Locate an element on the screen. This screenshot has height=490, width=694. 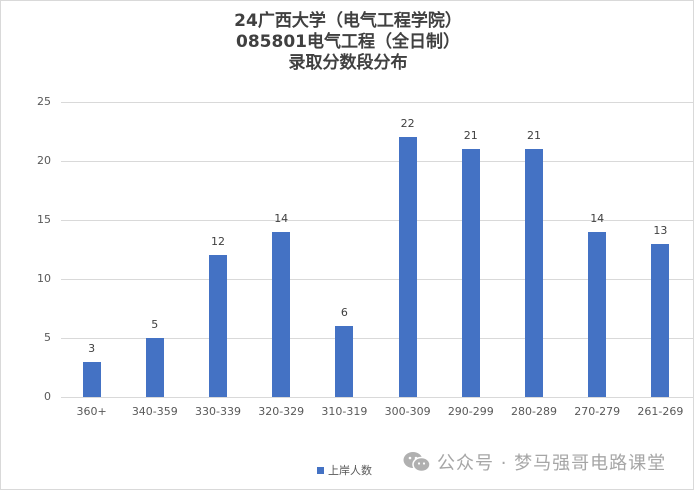
x-axis-tick-label: 320-329 is located at coordinates (281, 411).